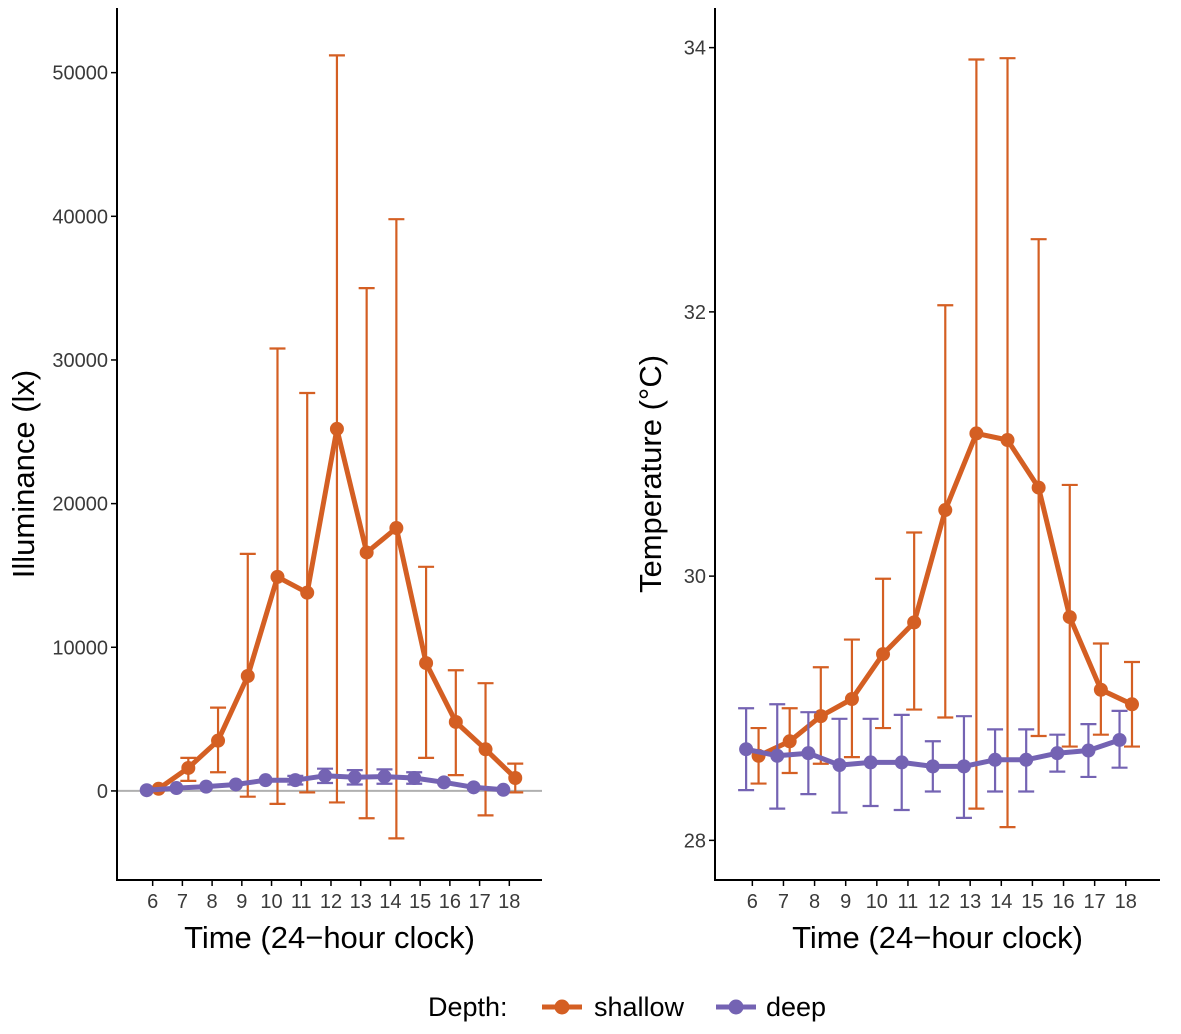  I want to click on y-tick-label: 34, so click(695, 49).